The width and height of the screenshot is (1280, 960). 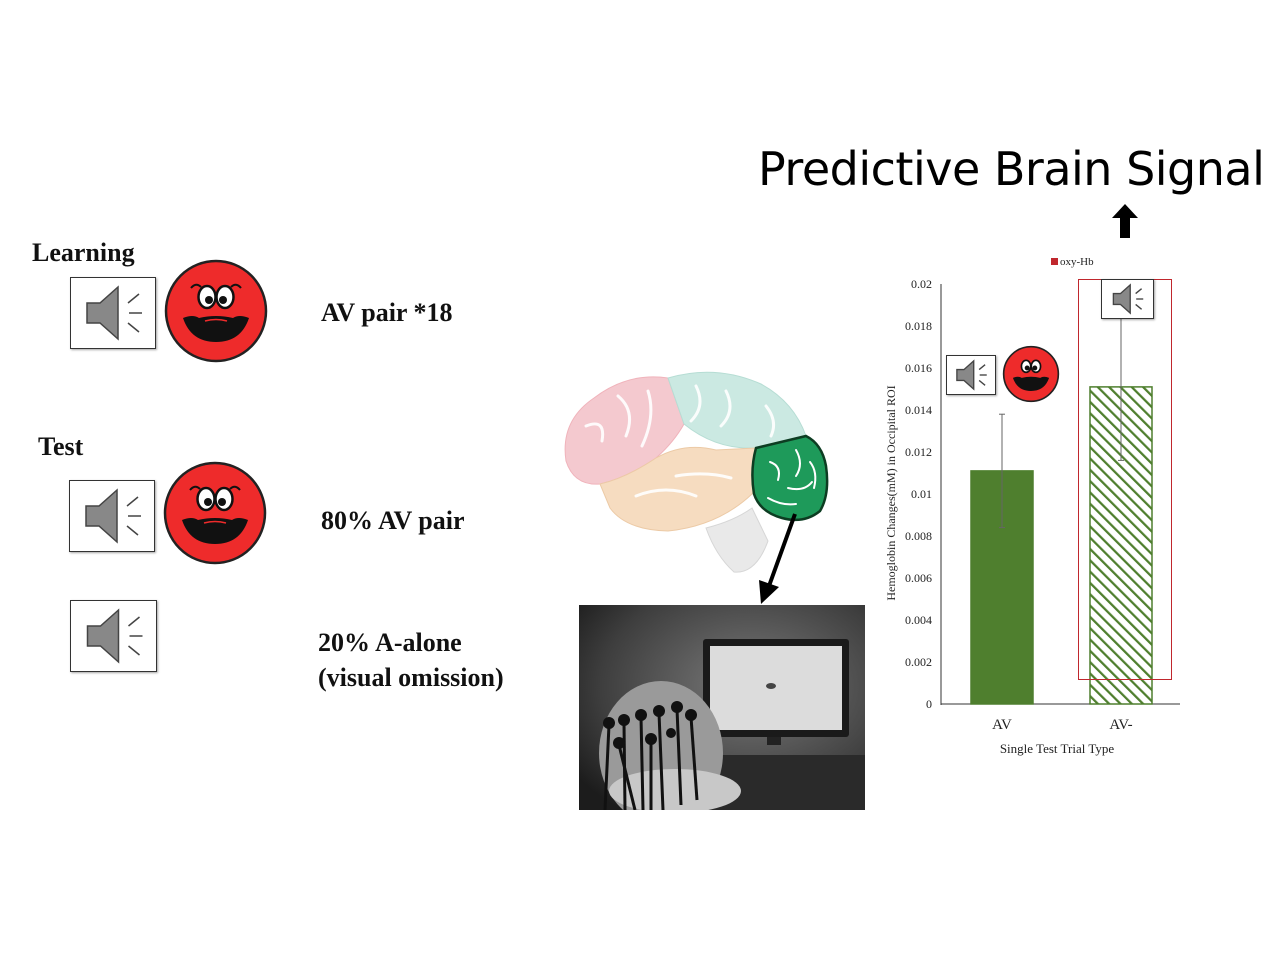 What do you see at coordinates (393, 520) in the screenshot?
I see `test-condition-av-label: 80% AV pair` at bounding box center [393, 520].